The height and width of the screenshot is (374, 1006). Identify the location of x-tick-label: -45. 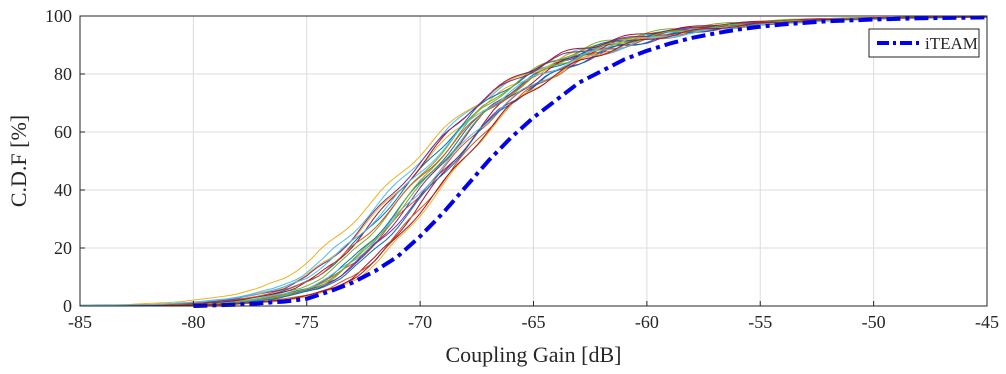
(987, 322).